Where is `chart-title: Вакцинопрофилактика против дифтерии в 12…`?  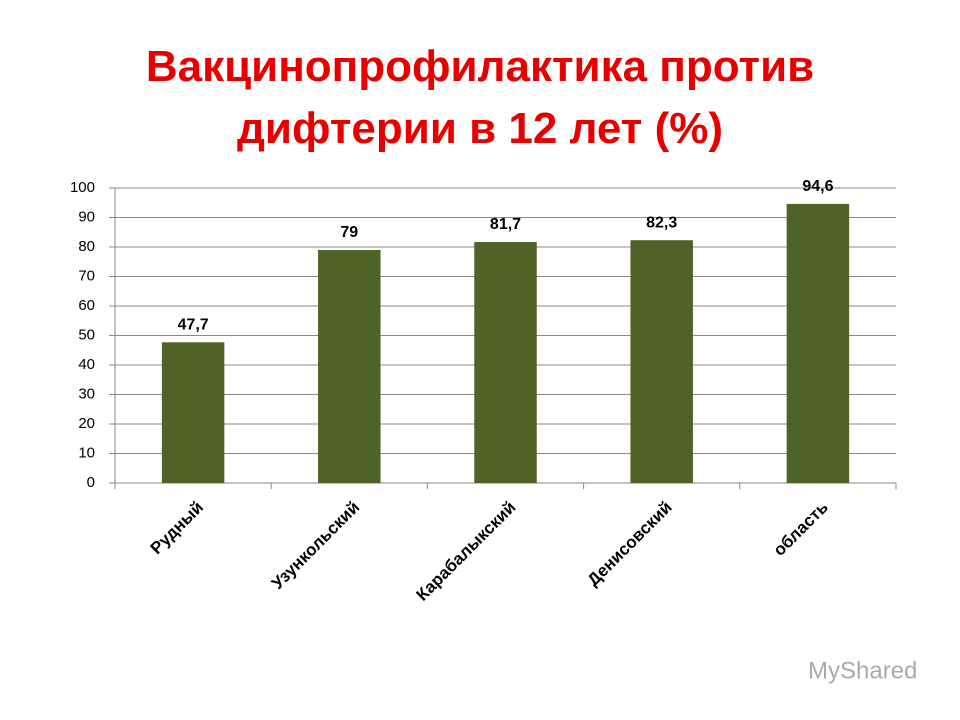
chart-title: Вакцинопрофилактика против дифтерии в 12… is located at coordinates (480, 97).